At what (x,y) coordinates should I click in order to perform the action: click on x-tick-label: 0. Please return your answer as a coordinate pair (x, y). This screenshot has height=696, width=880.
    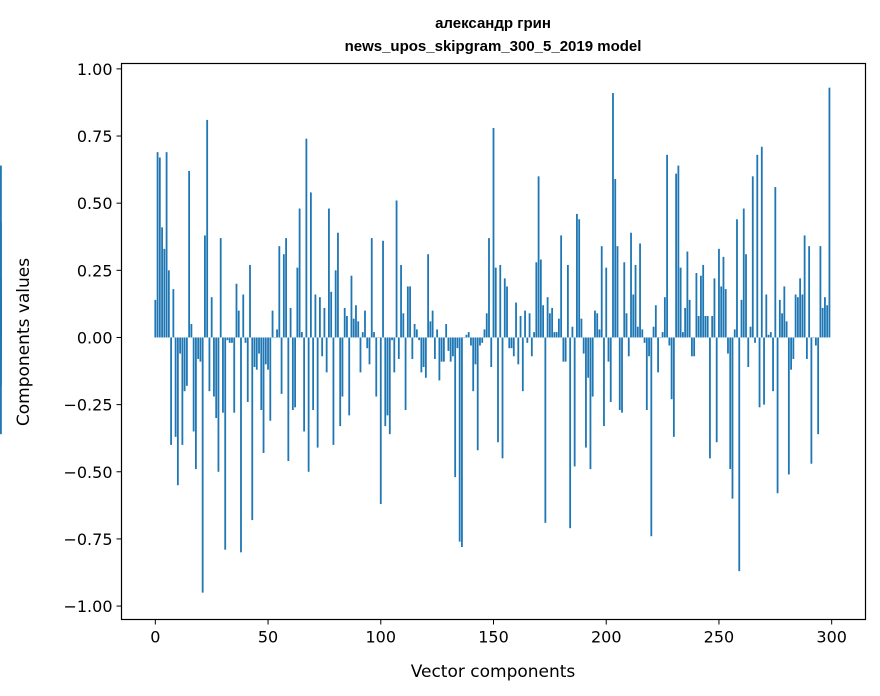
    Looking at the image, I should click on (155, 637).